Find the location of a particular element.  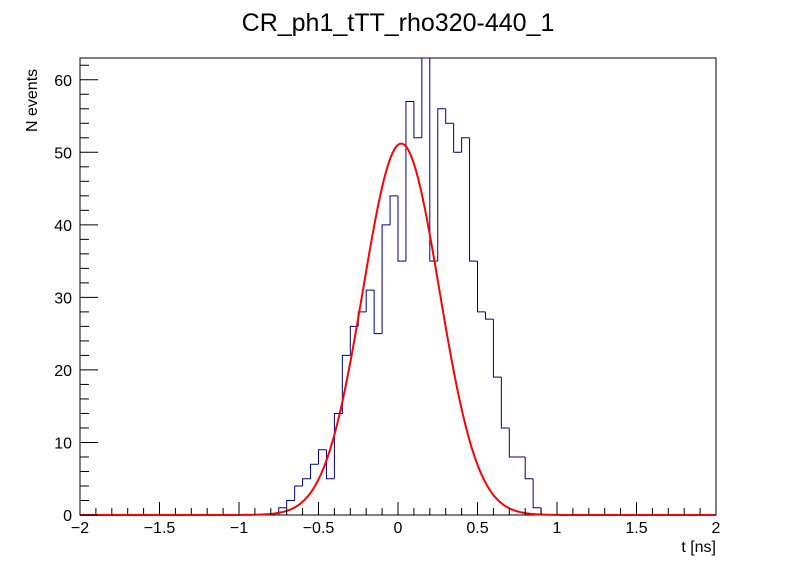

y-tick-label: 0 is located at coordinates (67, 516).